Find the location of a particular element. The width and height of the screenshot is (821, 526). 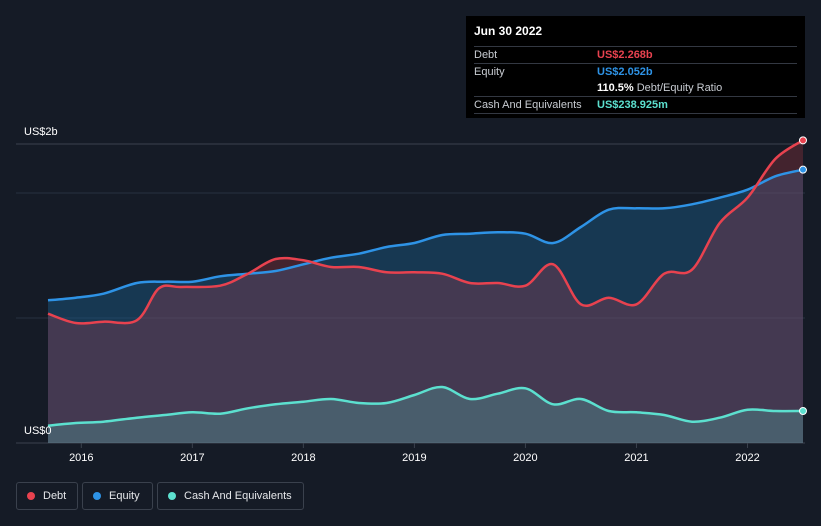

tooltip-date: Jun 30 2022 is located at coordinates (508, 31).